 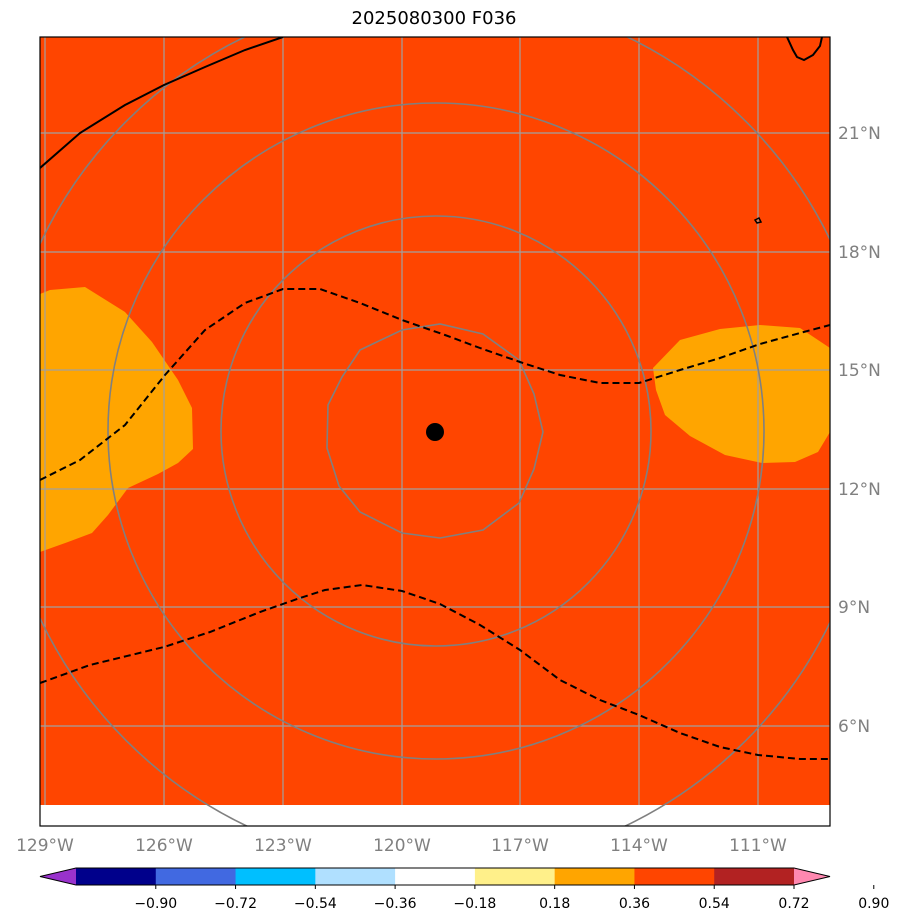 What do you see at coordinates (859, 371) in the screenshot?
I see `lat-tick-label: 15°N` at bounding box center [859, 371].